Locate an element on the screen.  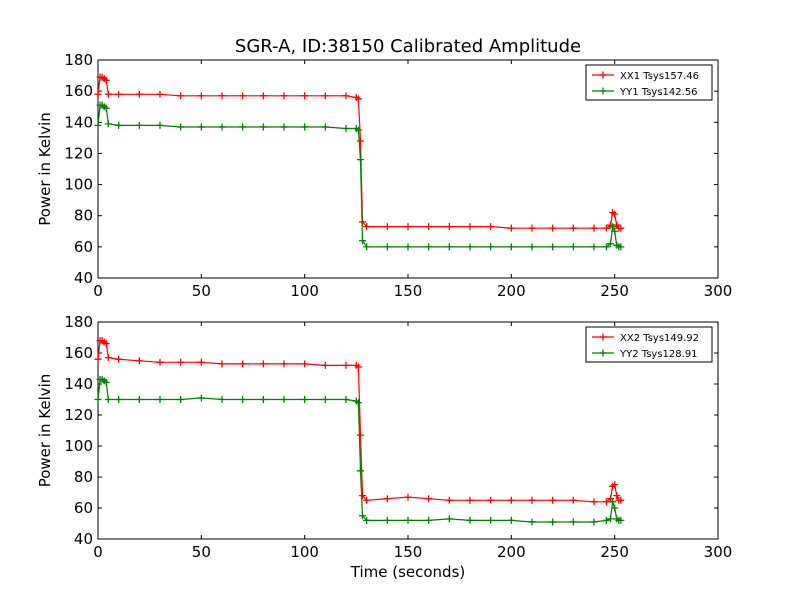
panel2-x-tick-label: 50 is located at coordinates (201, 552).